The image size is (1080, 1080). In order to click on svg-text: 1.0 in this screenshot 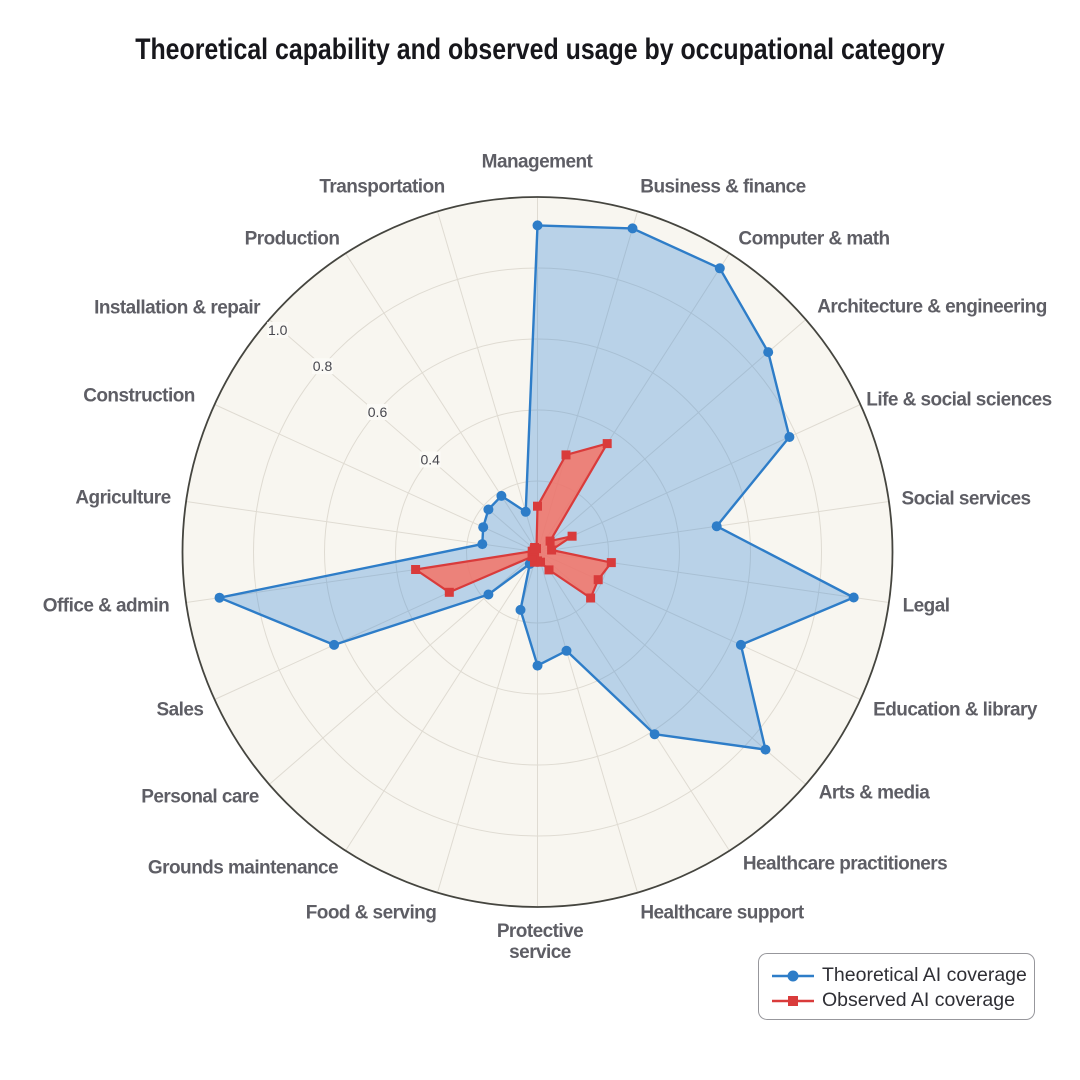, I will do `click(278, 330)`.